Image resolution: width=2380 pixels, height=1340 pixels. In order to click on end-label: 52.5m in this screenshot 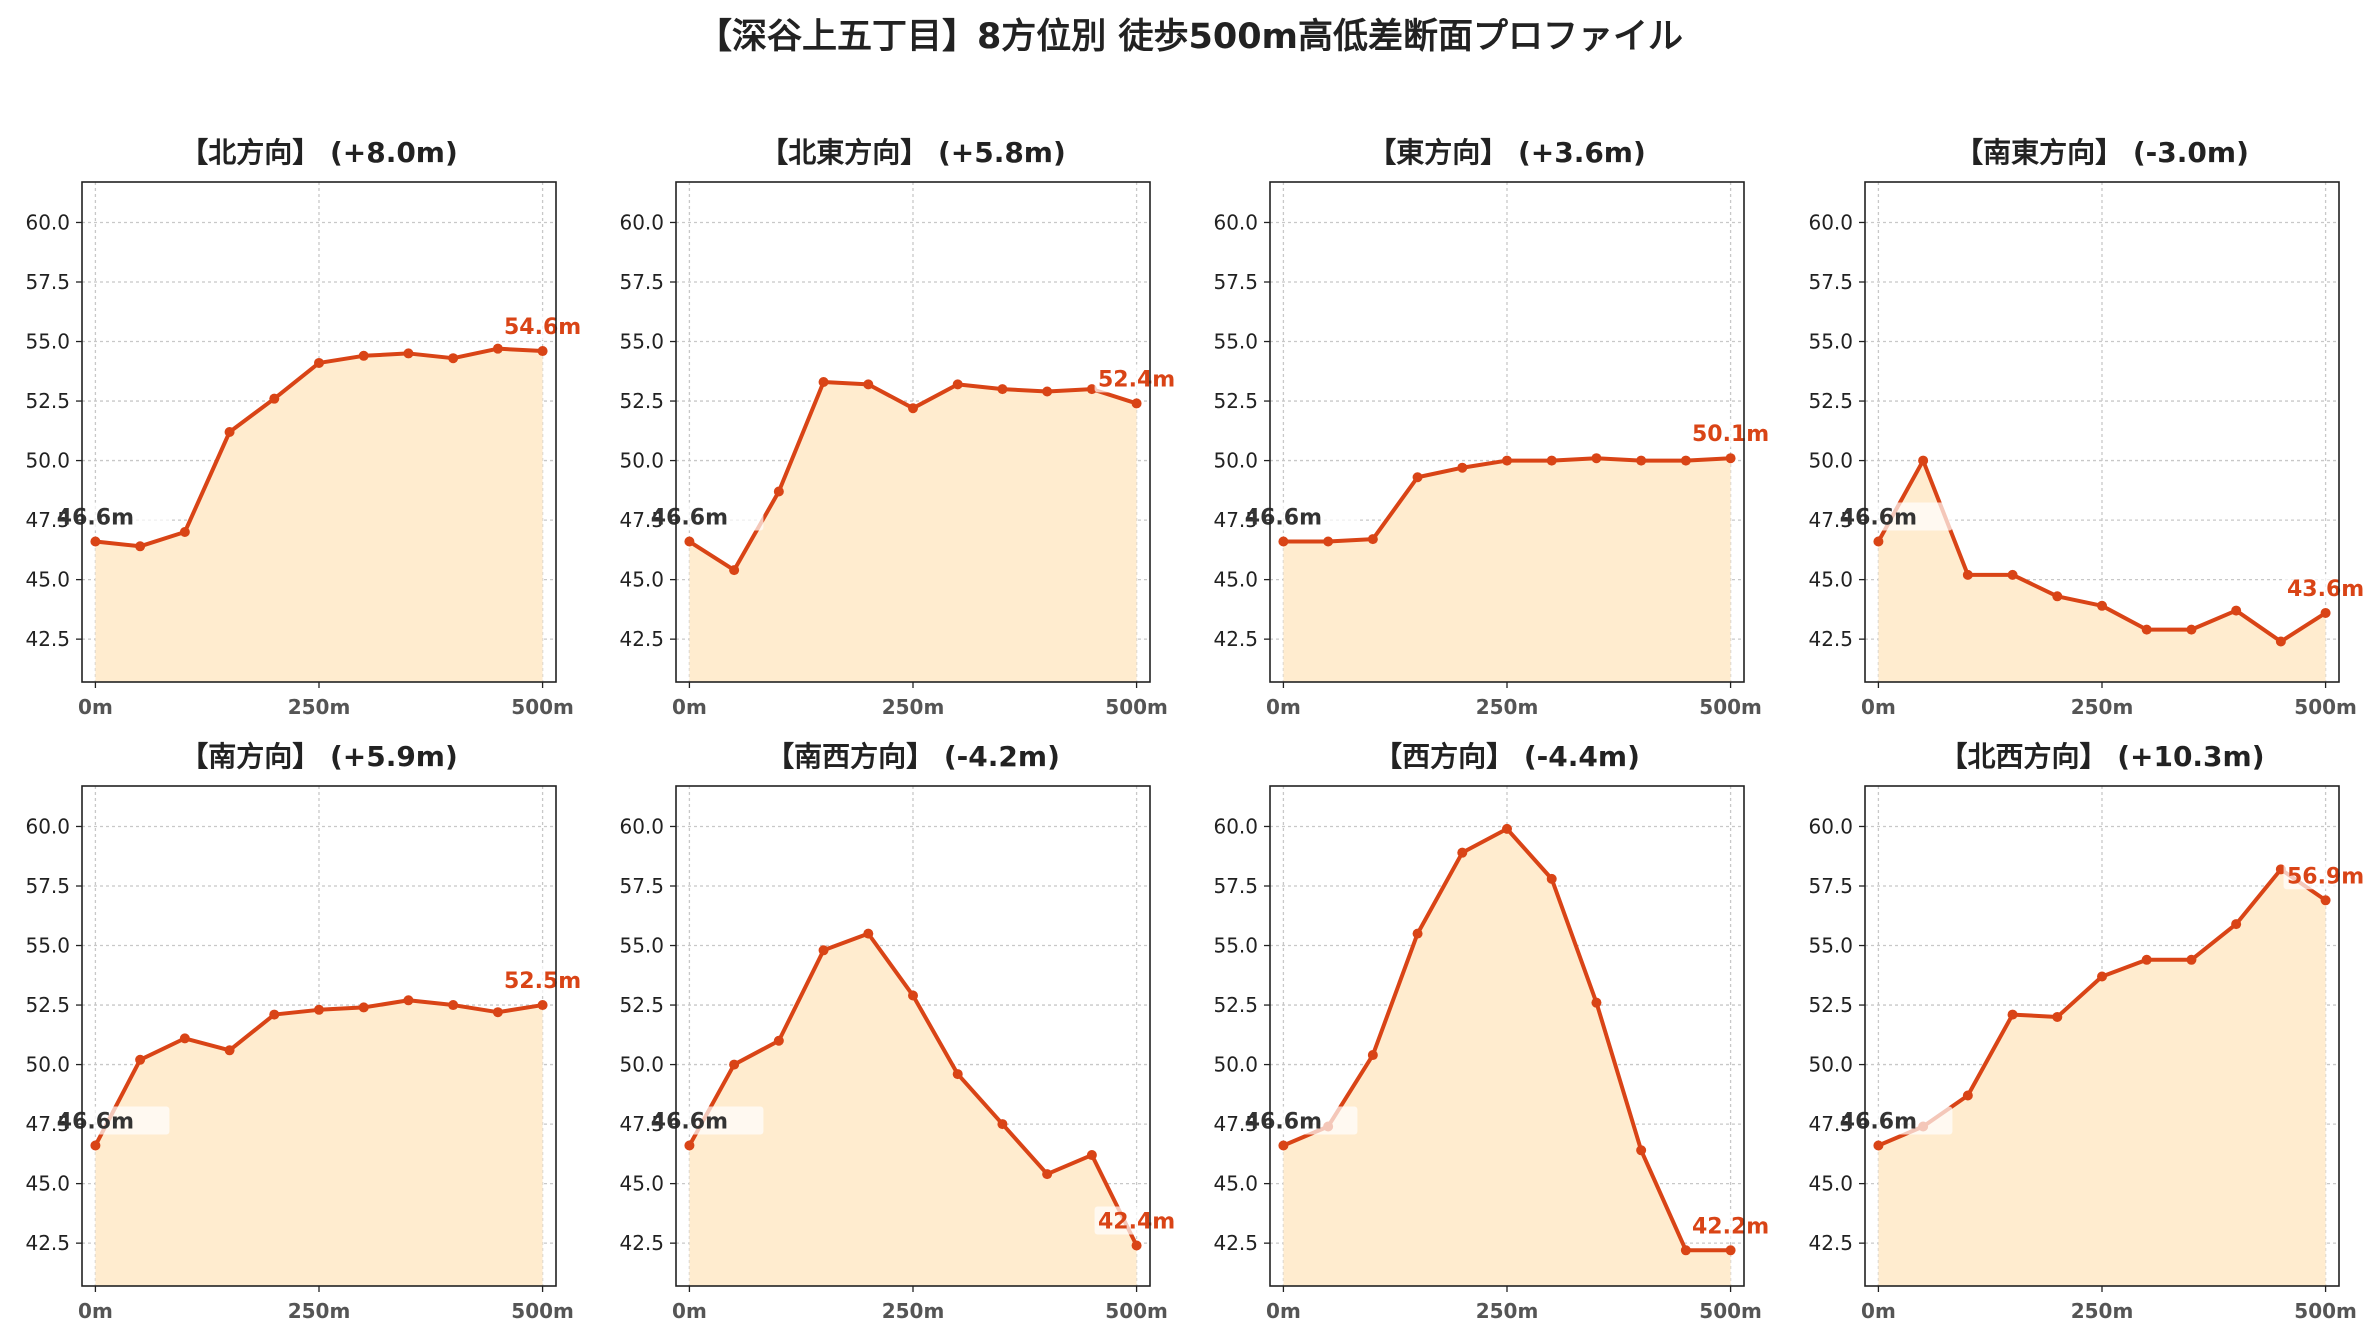, I will do `click(542, 981)`.